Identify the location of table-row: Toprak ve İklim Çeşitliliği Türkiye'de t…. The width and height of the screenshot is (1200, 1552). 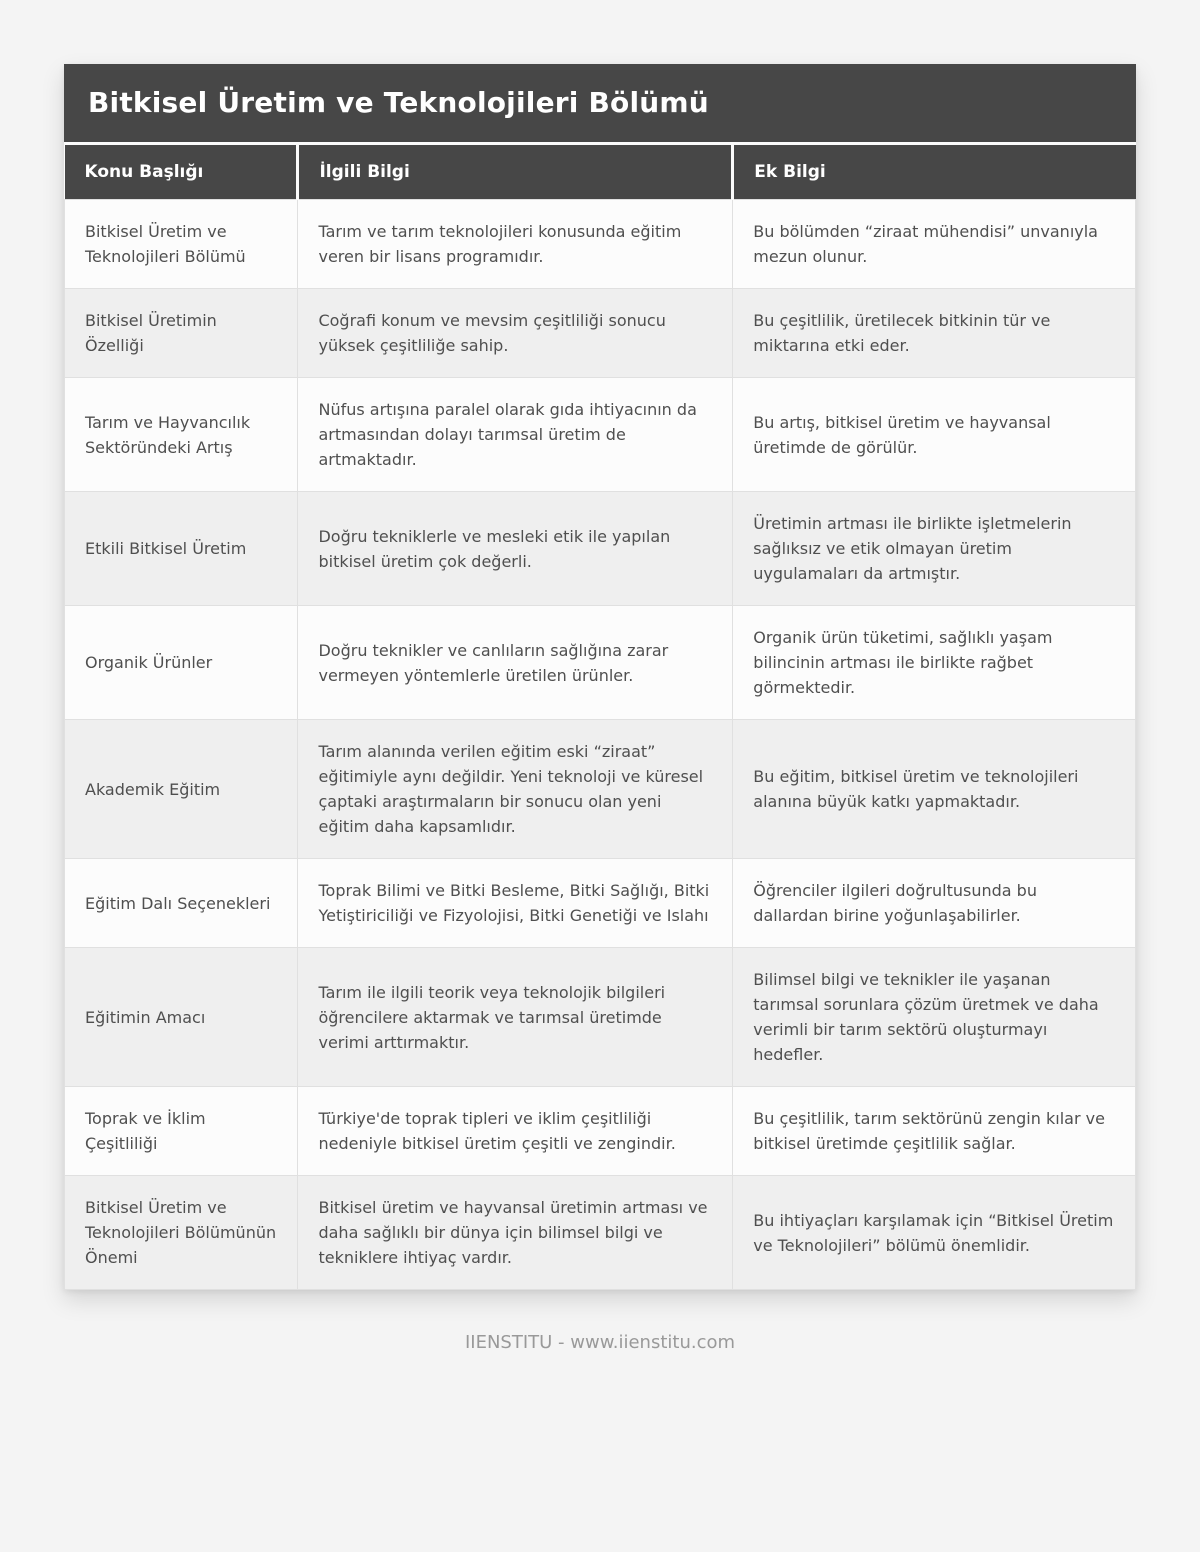
(599, 1131).